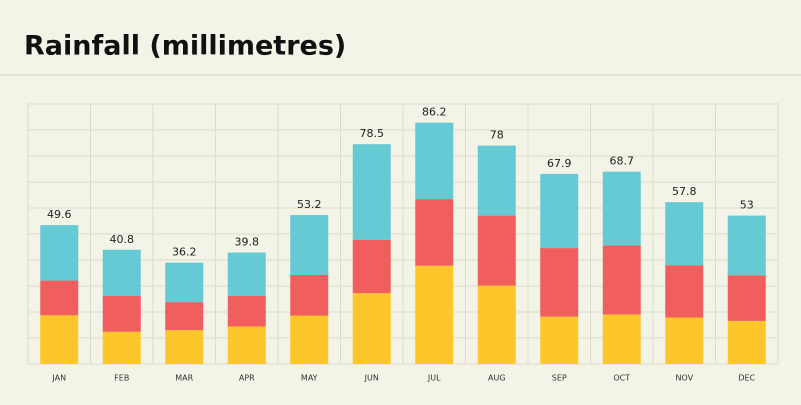  What do you see at coordinates (434, 378) in the screenshot?
I see `x-tick-label: JUL` at bounding box center [434, 378].